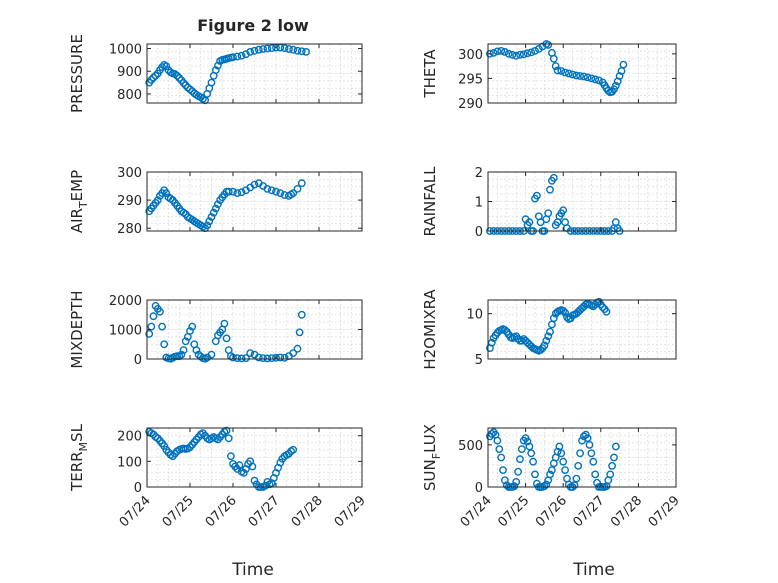  What do you see at coordinates (129, 437) in the screenshot?
I see `y-tick-label: 200` at bounding box center [129, 437].